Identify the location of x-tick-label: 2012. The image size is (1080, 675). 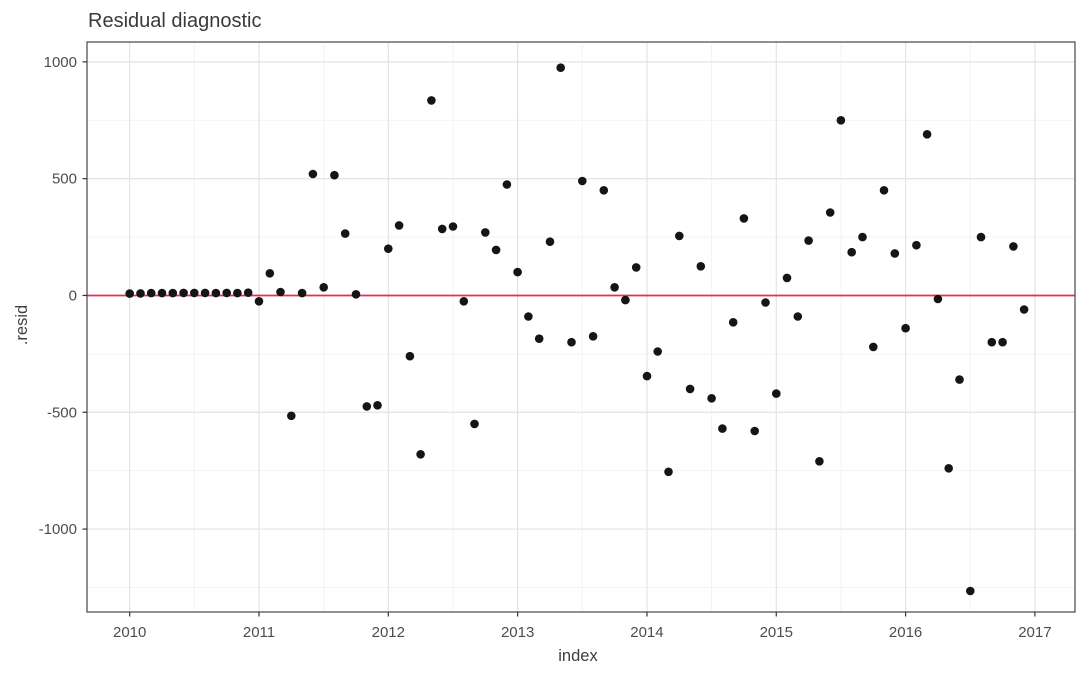
(388, 632).